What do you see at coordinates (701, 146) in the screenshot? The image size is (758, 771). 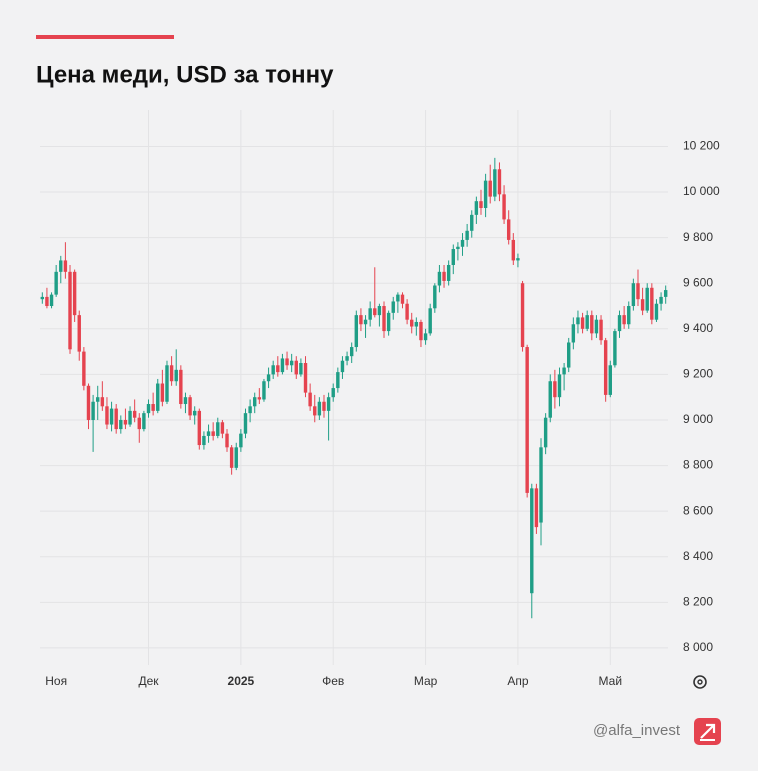 I see `y-tick-label: 10 200` at bounding box center [701, 146].